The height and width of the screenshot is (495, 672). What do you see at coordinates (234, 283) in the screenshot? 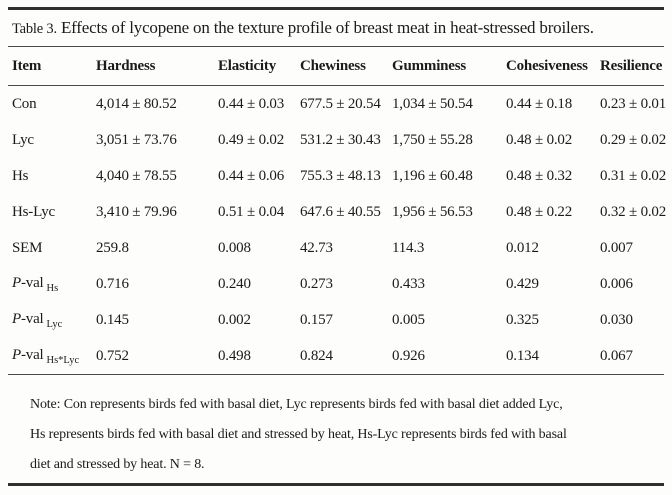
I see `cell-elasticity: 0.240` at bounding box center [234, 283].